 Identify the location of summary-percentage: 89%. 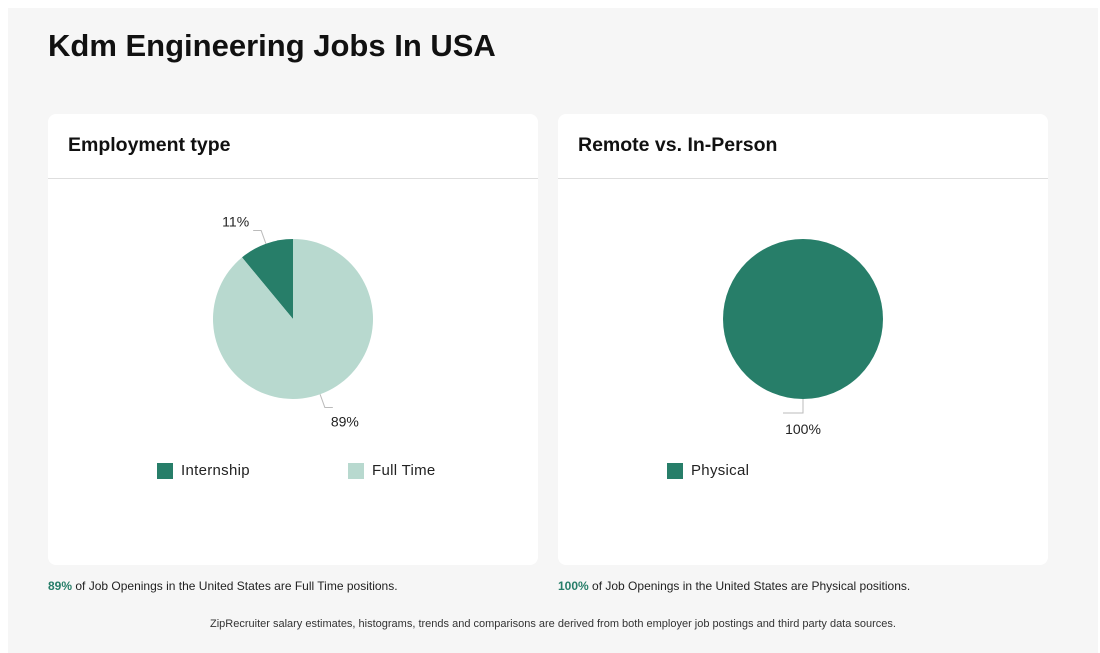
(60, 586).